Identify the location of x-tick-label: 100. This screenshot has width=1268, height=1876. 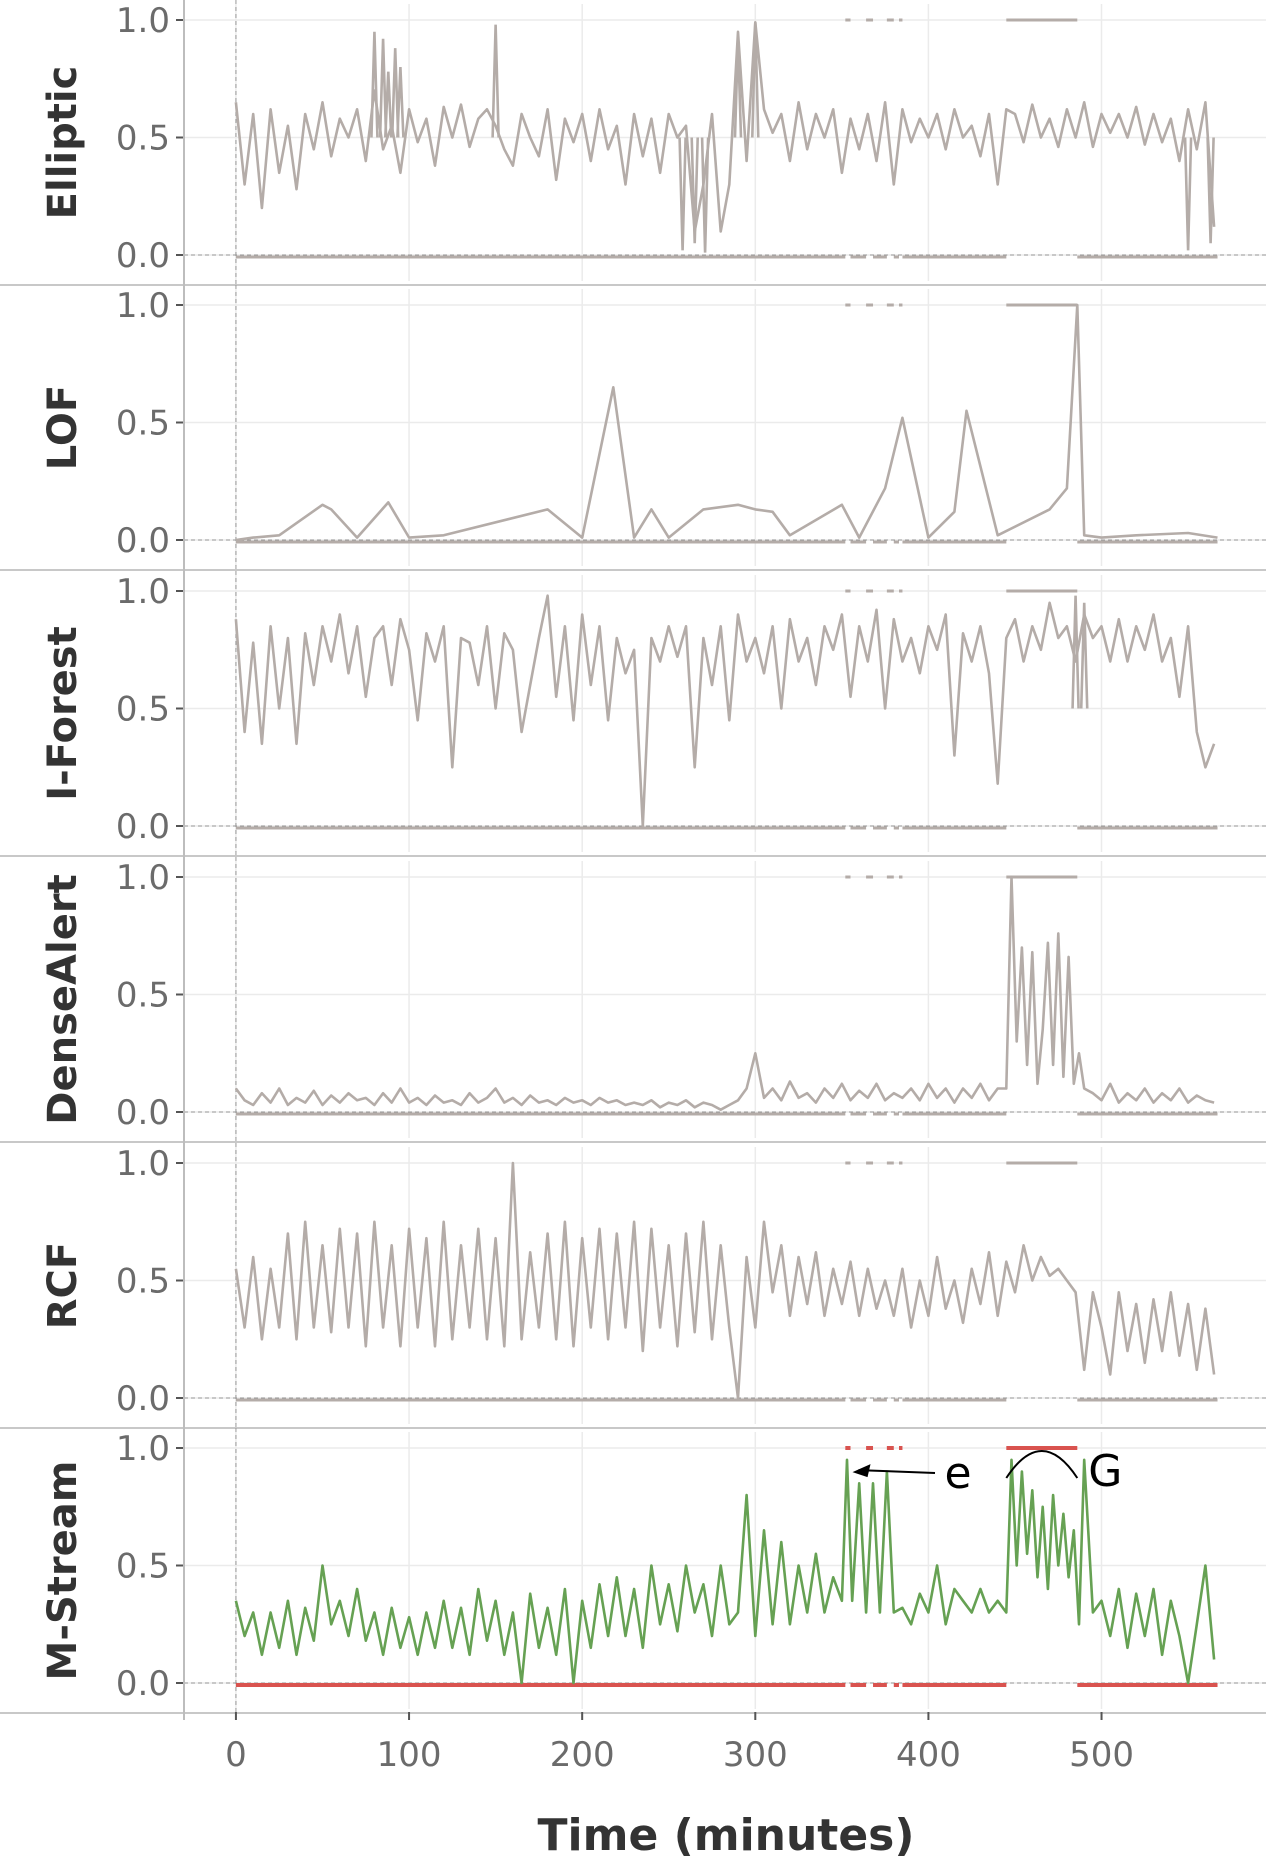
(409, 1755).